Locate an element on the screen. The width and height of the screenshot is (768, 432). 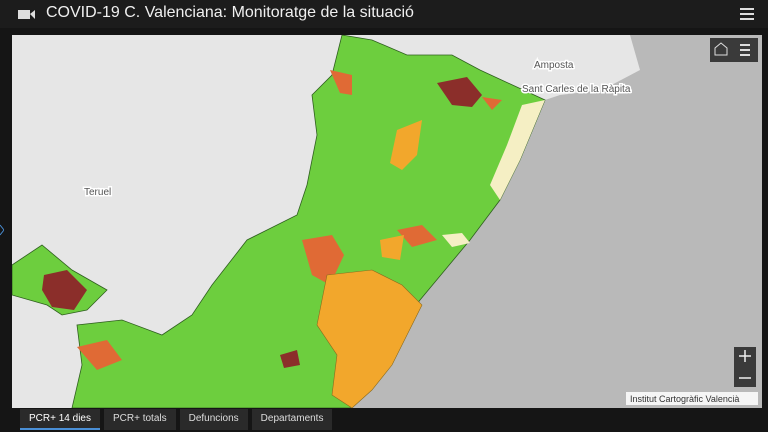
tab: Departaments is located at coordinates (292, 419).